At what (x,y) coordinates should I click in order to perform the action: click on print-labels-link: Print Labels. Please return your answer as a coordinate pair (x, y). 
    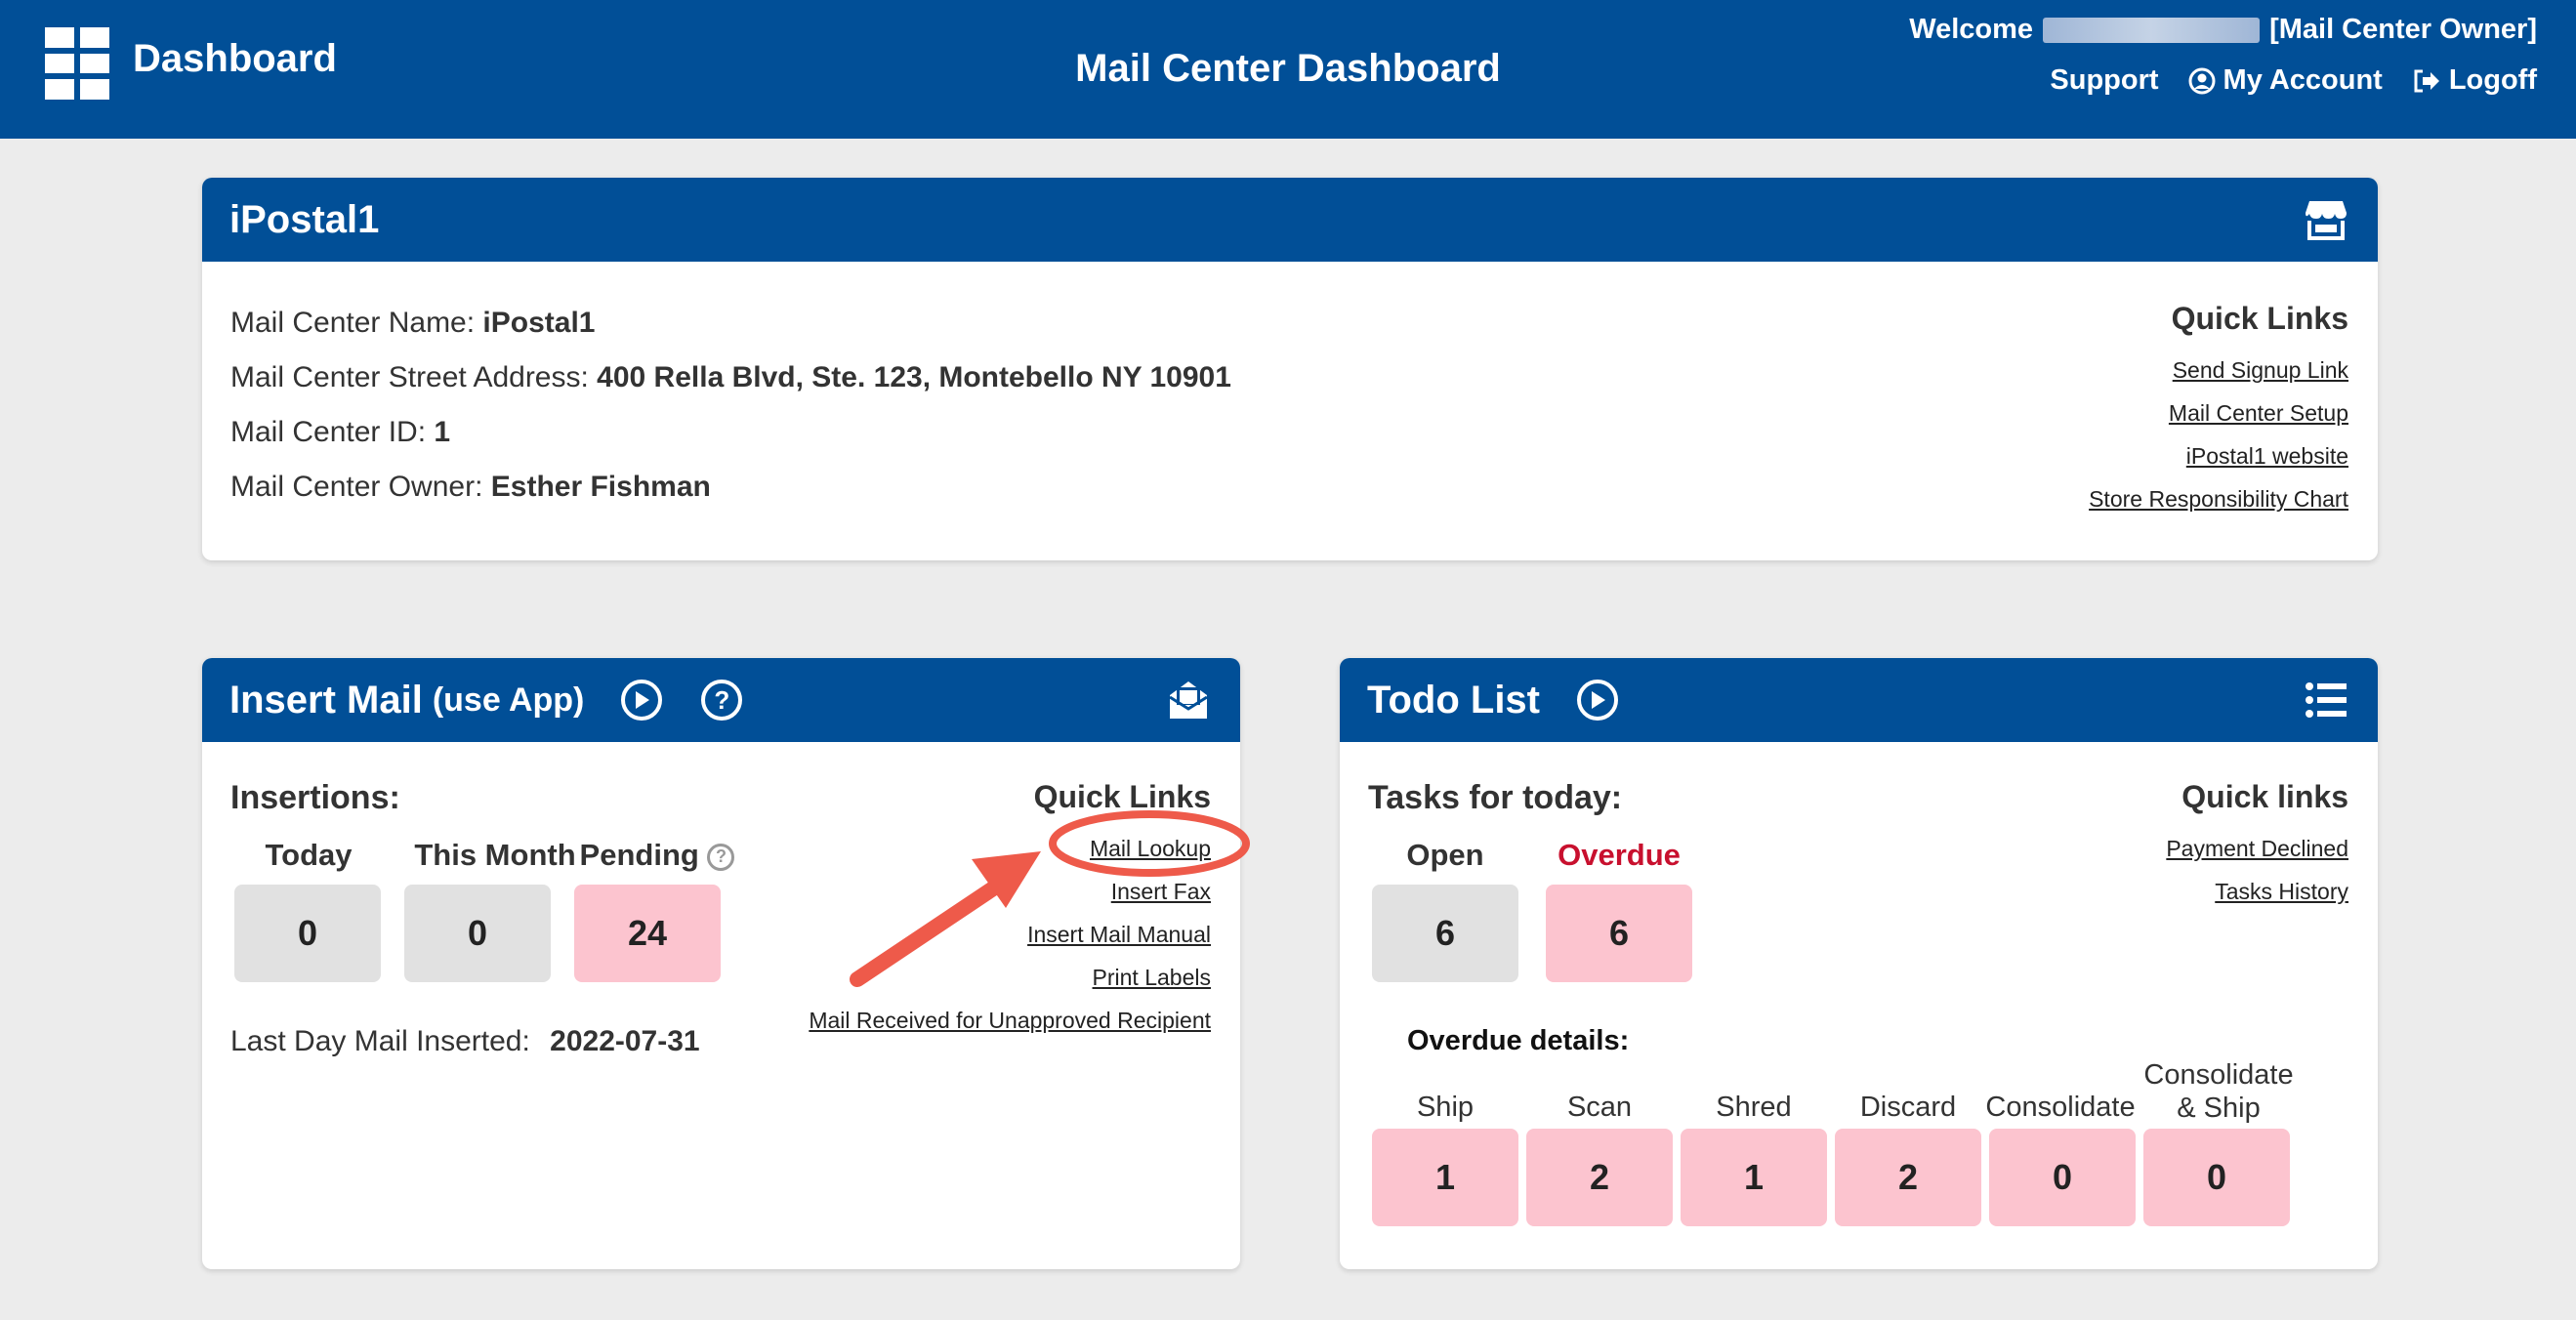
    Looking at the image, I should click on (1151, 977).